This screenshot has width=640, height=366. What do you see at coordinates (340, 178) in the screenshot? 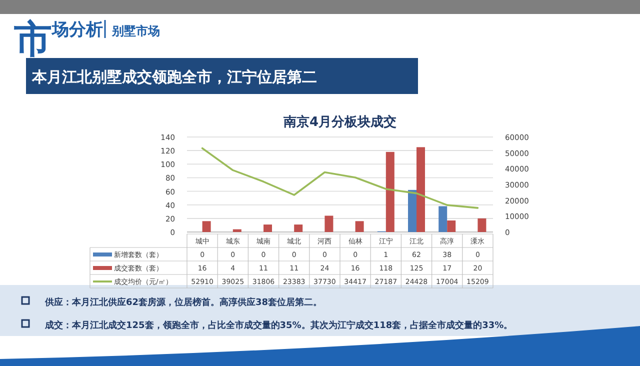
I see `line-series` at bounding box center [340, 178].